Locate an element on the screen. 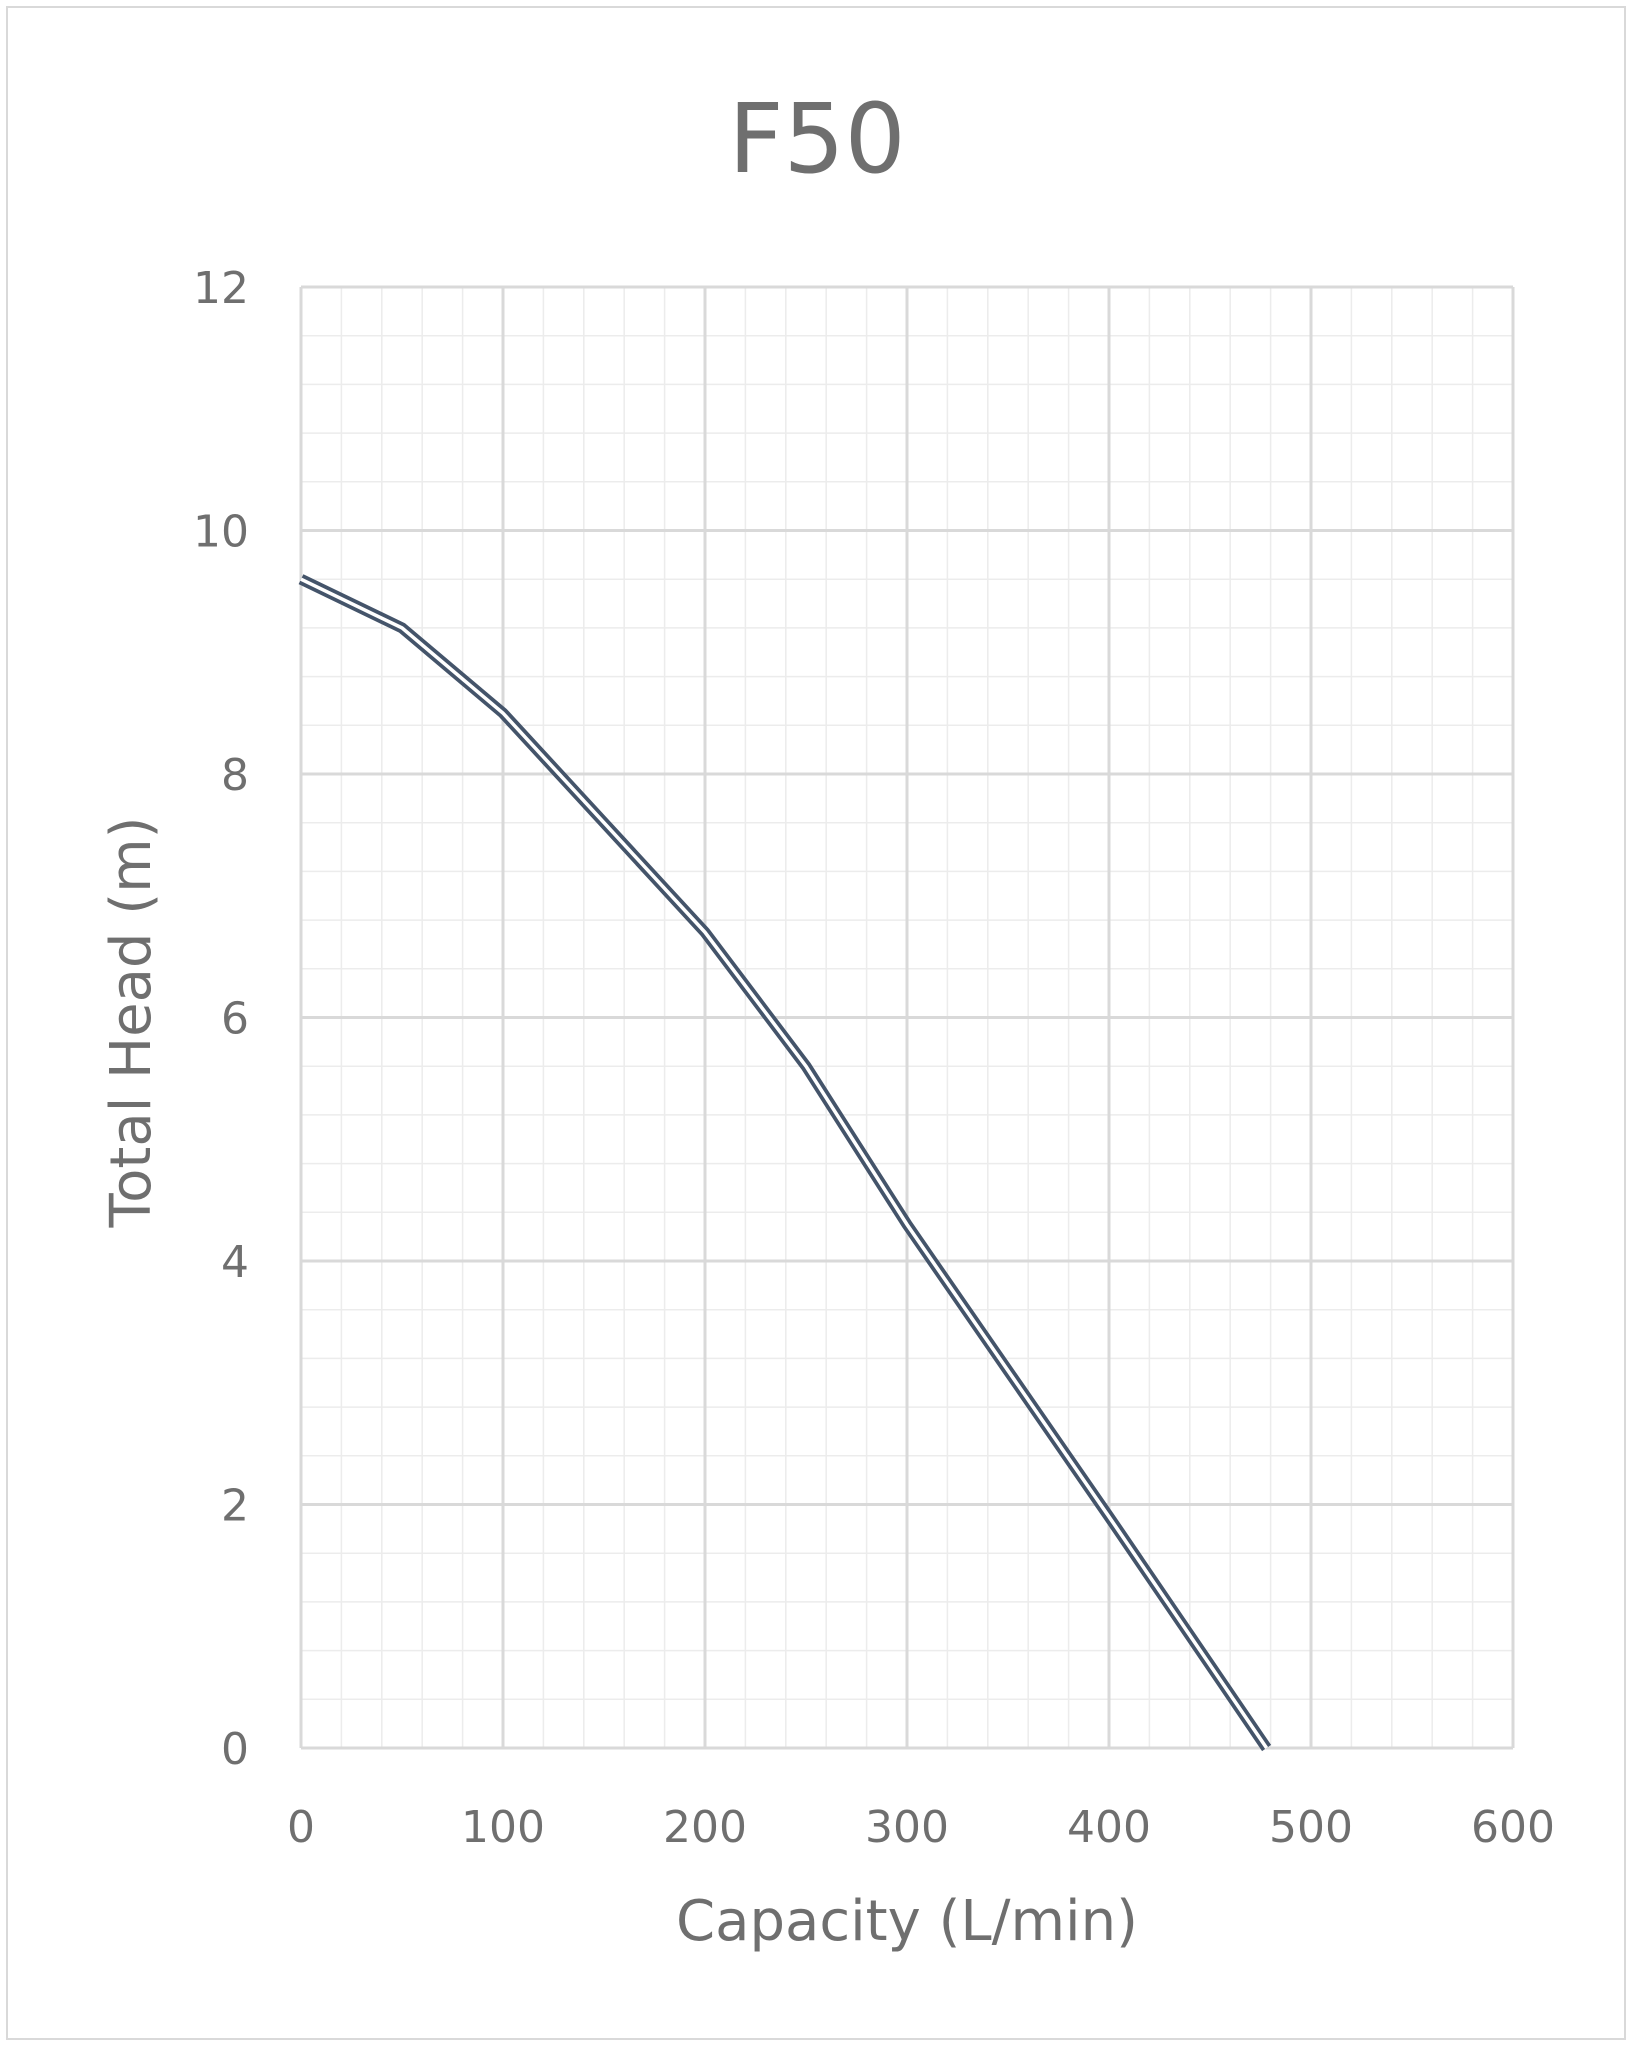 This screenshot has width=1634, height=2048. x-tick-label: 600 is located at coordinates (1513, 1827).